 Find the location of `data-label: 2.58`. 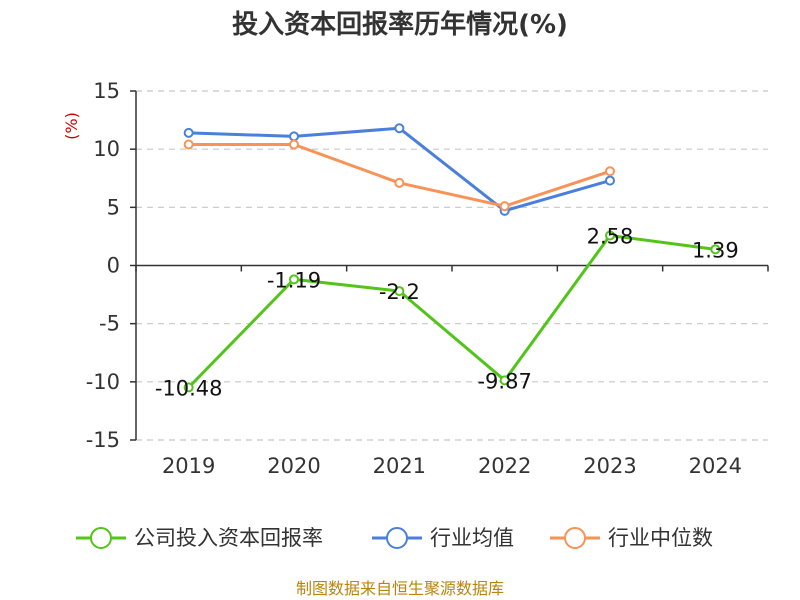

data-label: 2.58 is located at coordinates (610, 236).